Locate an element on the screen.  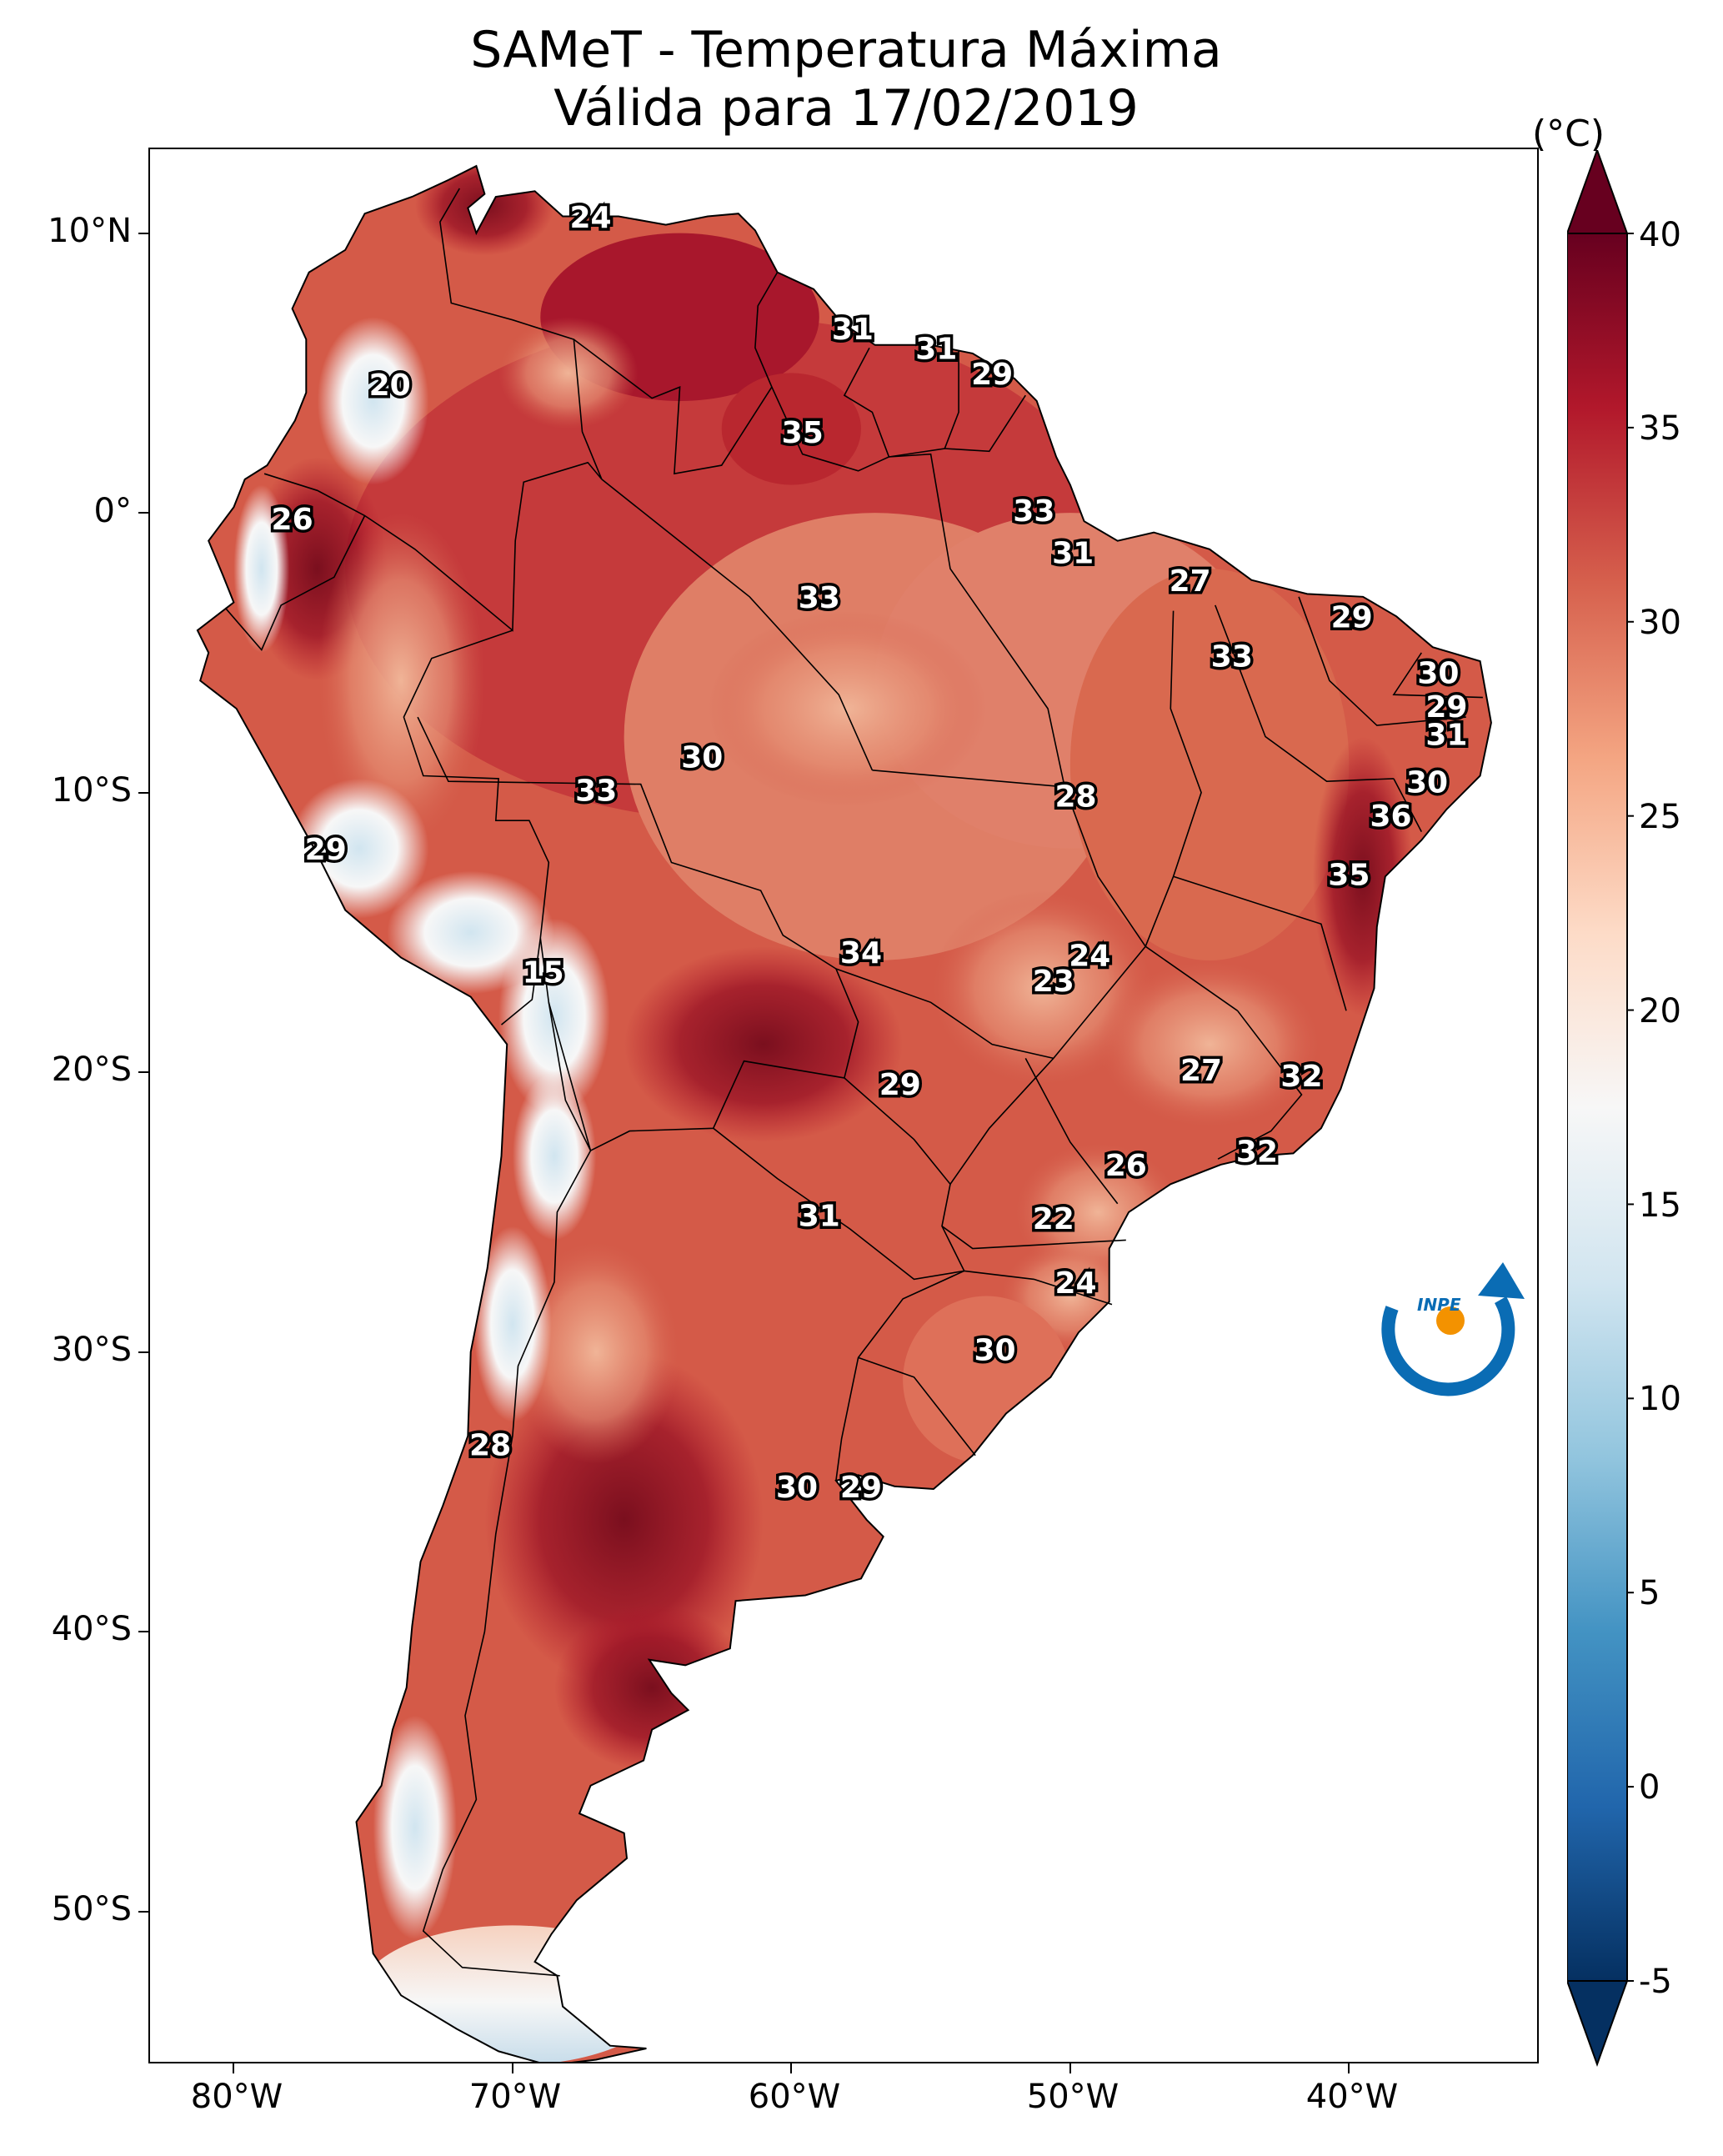
station-value-label: 26 is located at coordinates (1126, 1166).